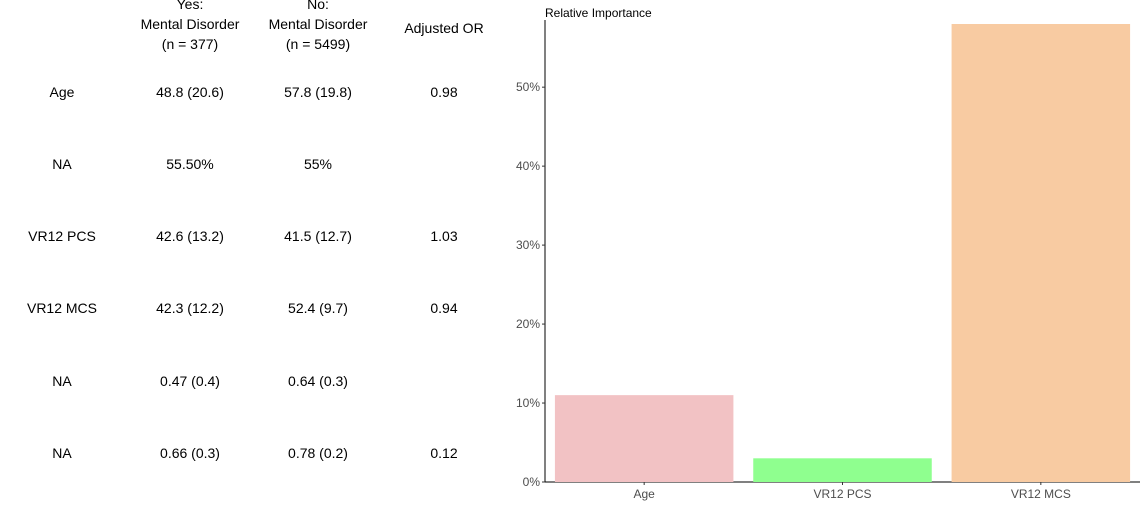 This screenshot has height=506, width=1146. Describe the element at coordinates (532, 482) in the screenshot. I see `y-tick-label: 0%` at that location.